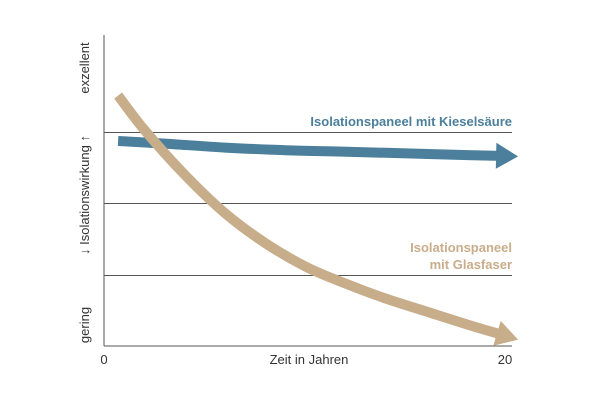 This screenshot has width=592, height=401. I want to click on x-tick-label-start: 0, so click(103, 359).